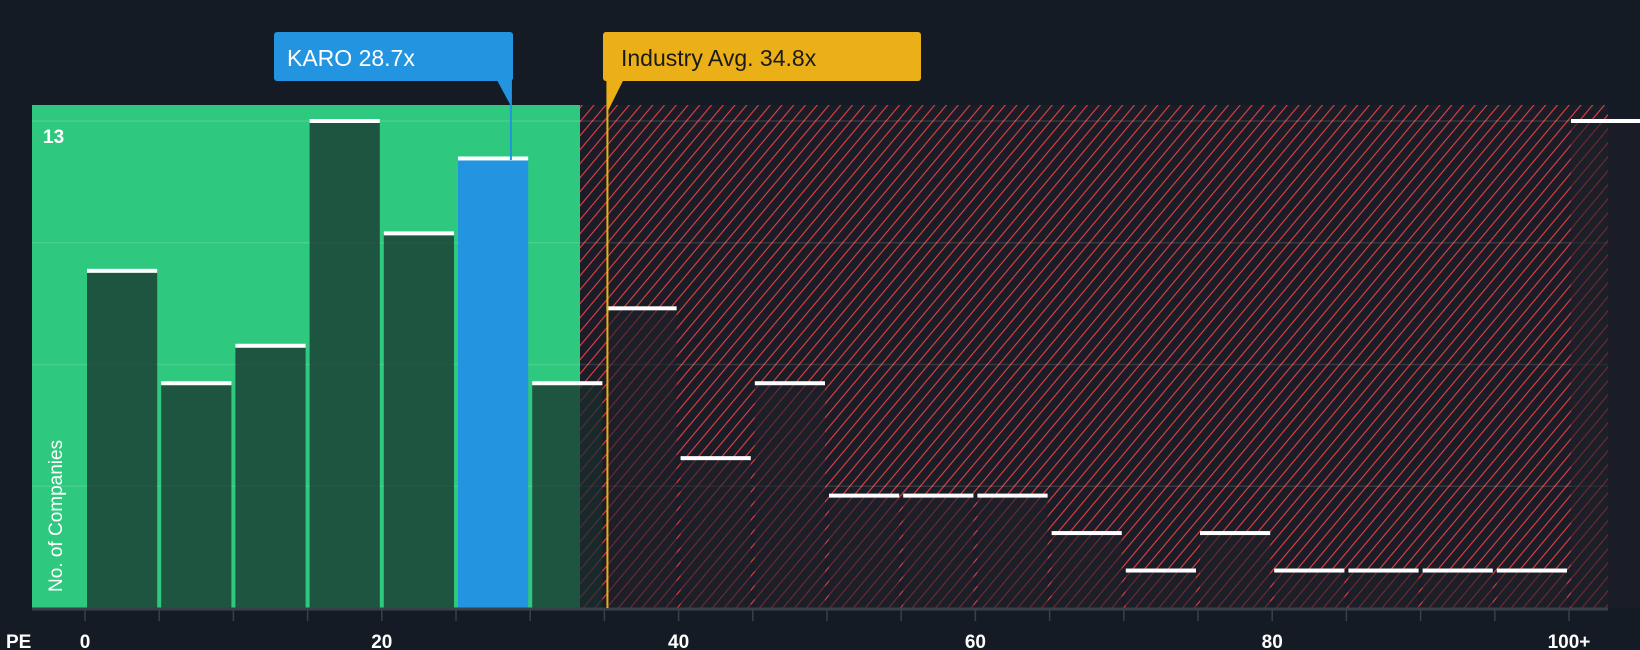  What do you see at coordinates (719, 58) in the screenshot?
I see `industry-label: Industry Avg. 34.8x` at bounding box center [719, 58].